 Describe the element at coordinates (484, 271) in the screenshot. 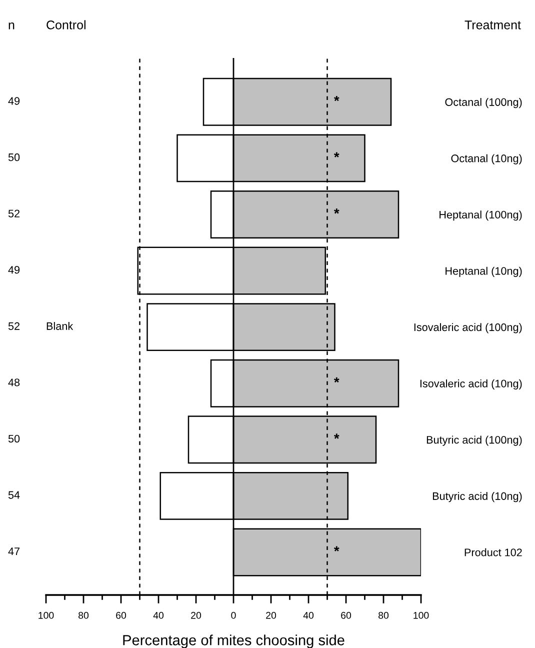

I see `y-tick-label: Heptanal (10ng)` at that location.